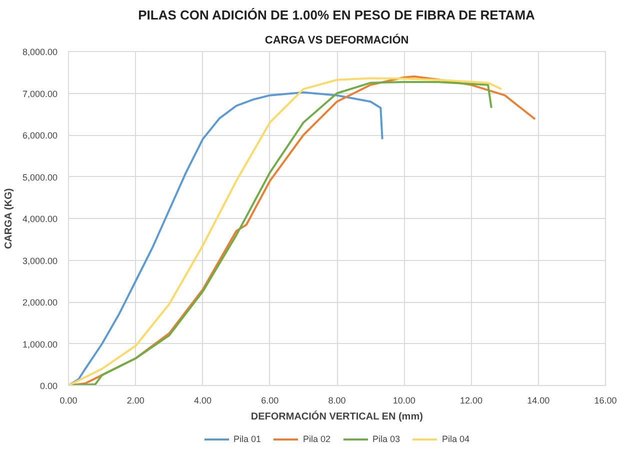  Describe the element at coordinates (40, 135) in the screenshot. I see `y-tick-label: 6,000.00` at that location.